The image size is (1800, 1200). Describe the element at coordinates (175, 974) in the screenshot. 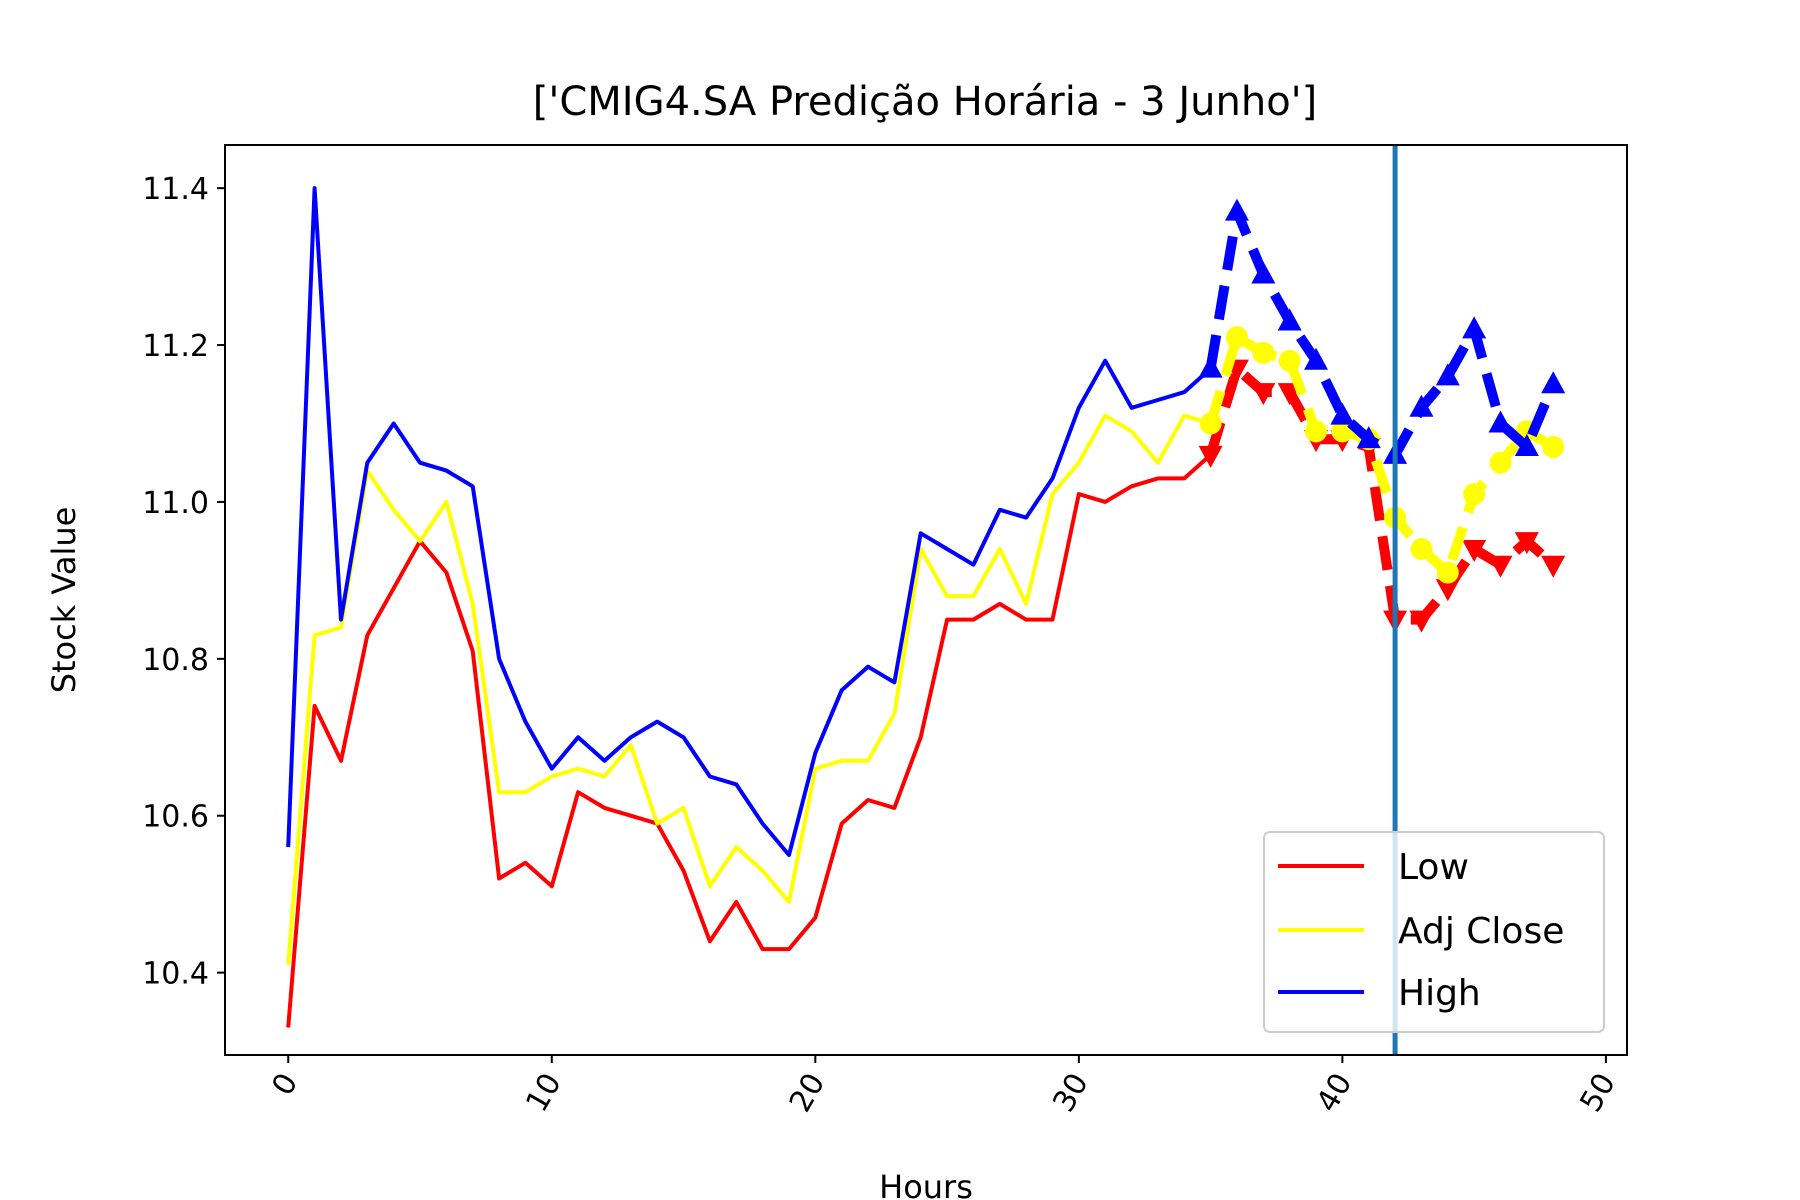

I see `y-tick-label: 10.4` at that location.